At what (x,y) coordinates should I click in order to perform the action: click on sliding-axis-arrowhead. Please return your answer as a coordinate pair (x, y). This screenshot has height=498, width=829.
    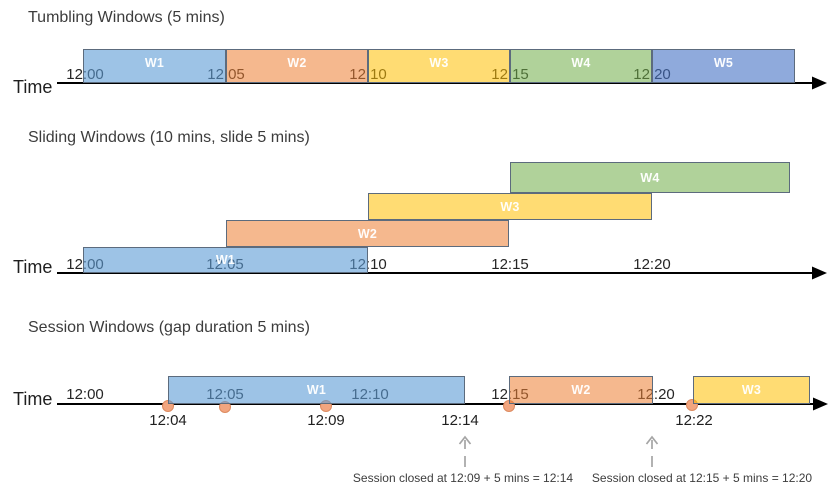
    Looking at the image, I should click on (819, 273).